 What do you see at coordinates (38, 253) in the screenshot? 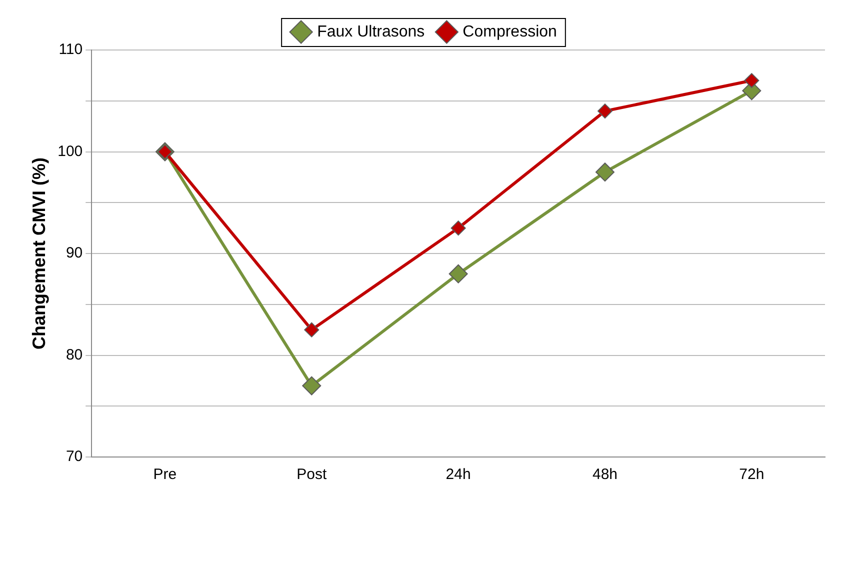
I see `y-axis-title: Changement CMVI (%)` at bounding box center [38, 253].